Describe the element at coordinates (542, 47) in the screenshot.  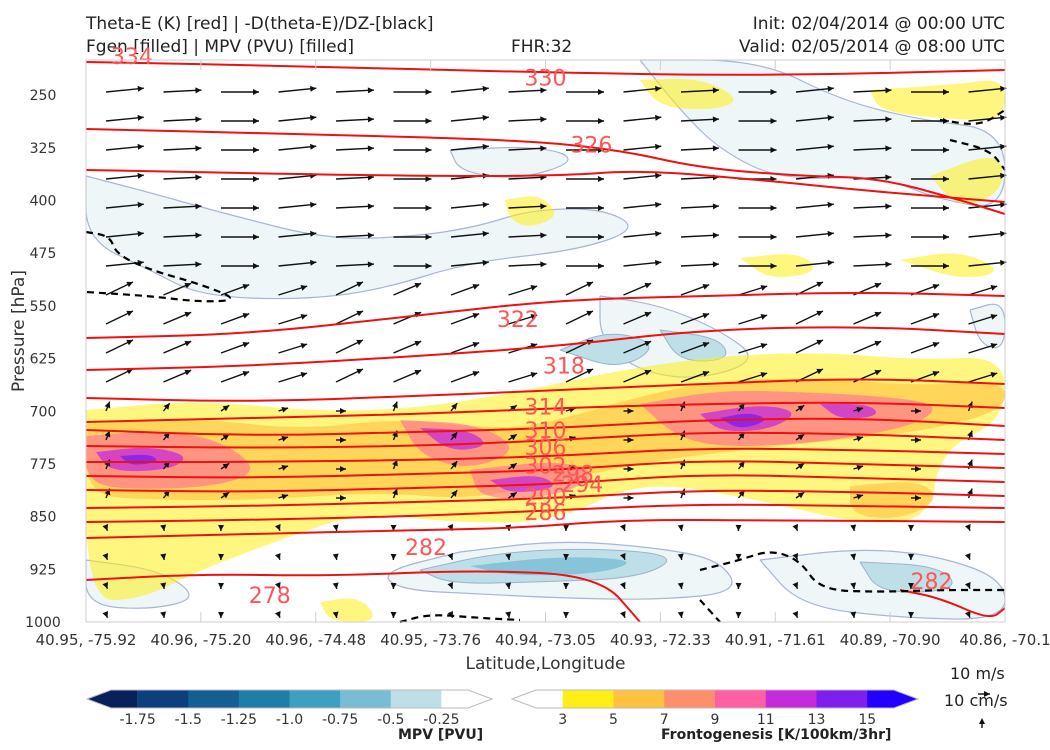
I see `forecast-hour: FHR:32` at that location.